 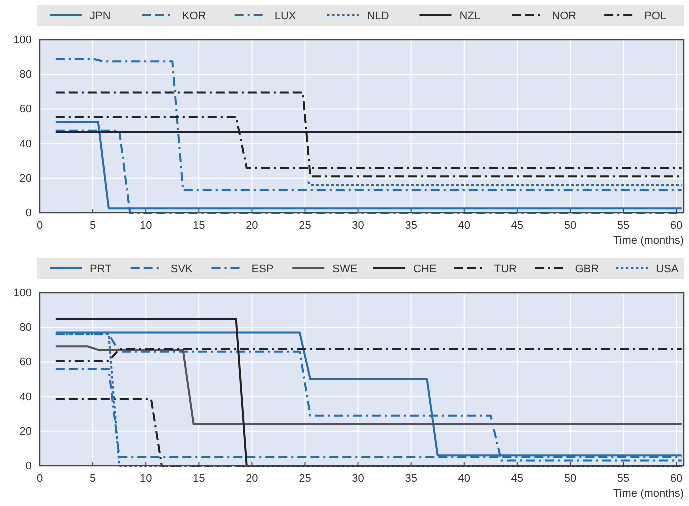 I want to click on legend-label: USA, so click(x=668, y=270).